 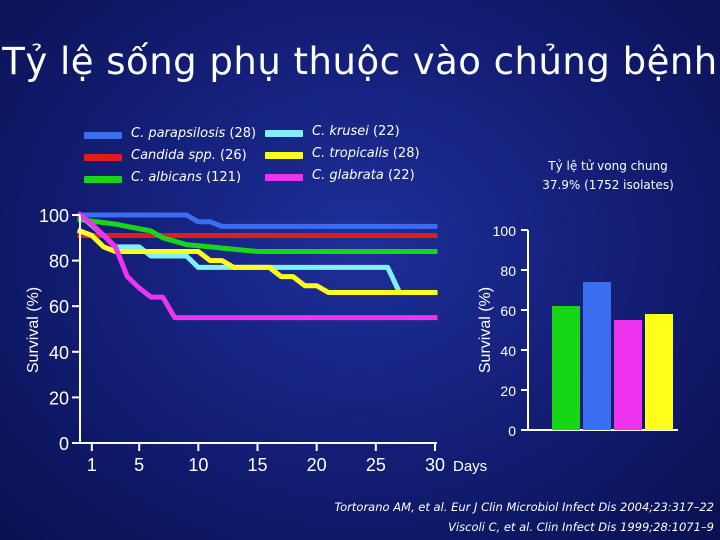 I want to click on left-x-tick-label: 30, so click(x=435, y=465).